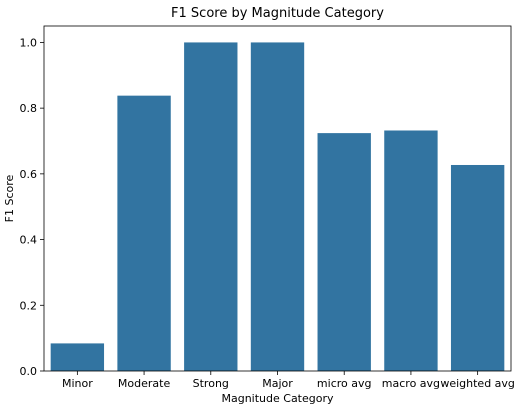 This screenshot has width=517, height=405. What do you see at coordinates (32, 207) in the screenshot?
I see `y-axis: 0.0 0.2 0.4 0.6 0.8 1.0` at bounding box center [32, 207].